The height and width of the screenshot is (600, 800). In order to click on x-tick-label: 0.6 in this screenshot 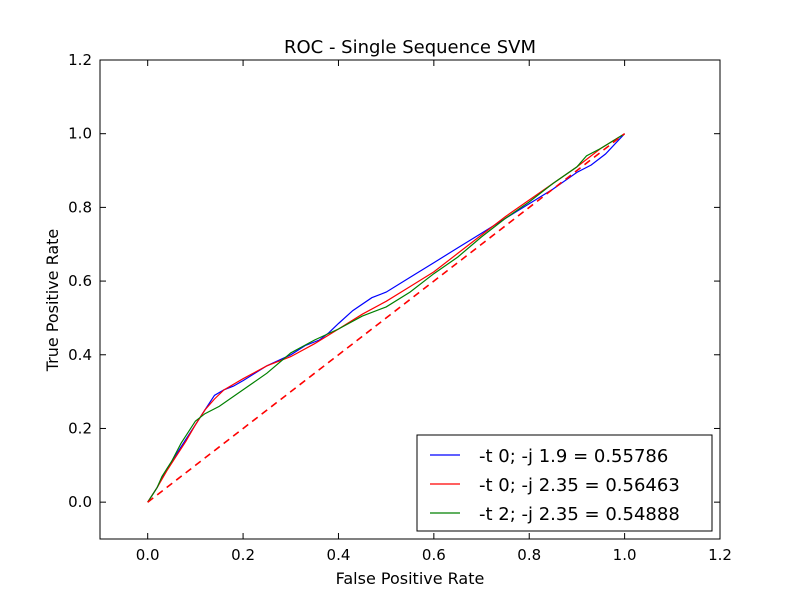, I will do `click(434, 555)`.